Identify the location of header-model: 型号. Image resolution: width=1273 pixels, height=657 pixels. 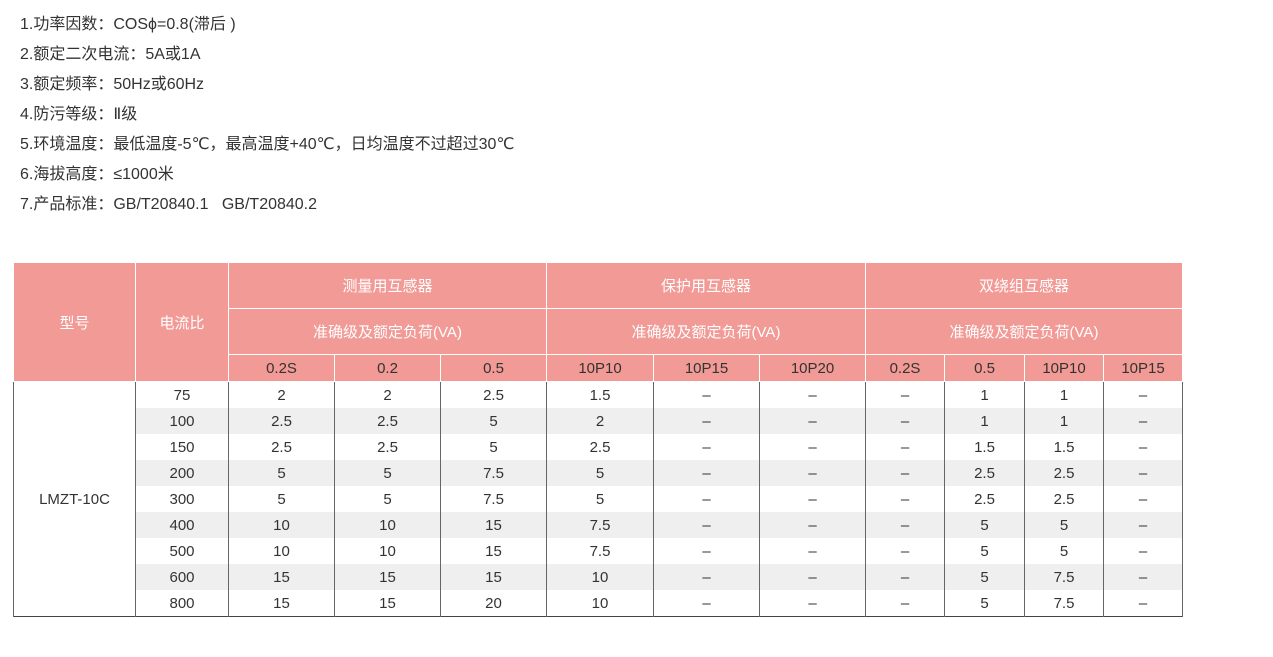
(74, 322).